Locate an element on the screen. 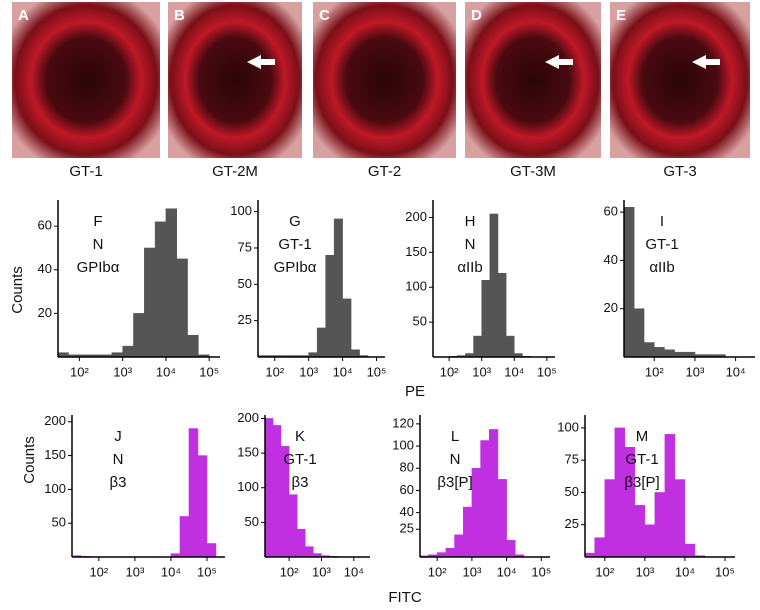 This screenshot has height=610, width=760. panel-label: F is located at coordinates (97, 221).